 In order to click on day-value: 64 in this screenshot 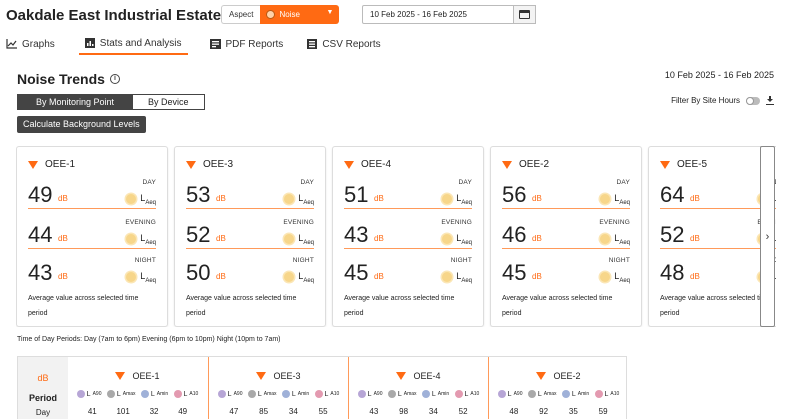, I will do `click(672, 194)`.